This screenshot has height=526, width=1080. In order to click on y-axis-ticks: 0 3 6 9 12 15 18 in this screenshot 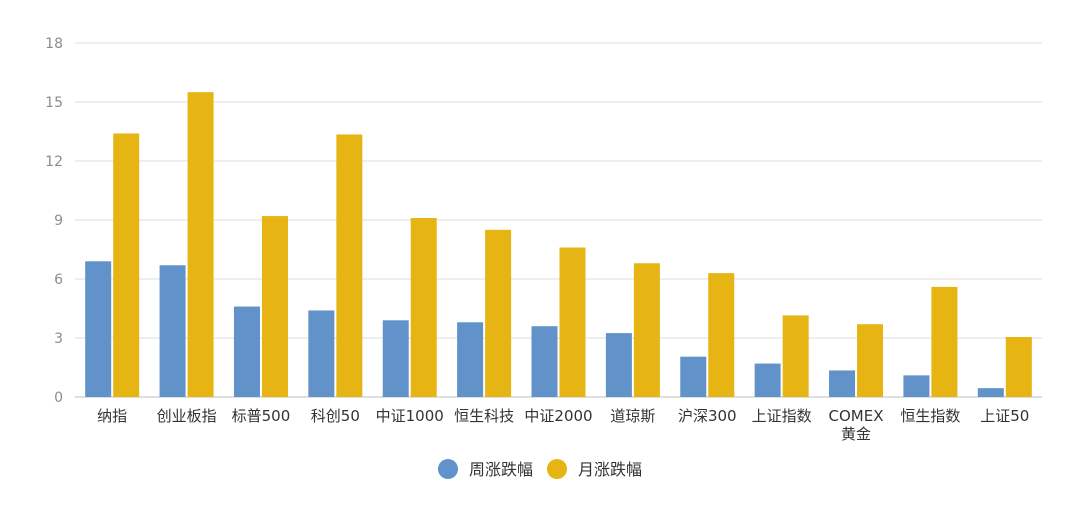, I will do `click(54, 221)`.